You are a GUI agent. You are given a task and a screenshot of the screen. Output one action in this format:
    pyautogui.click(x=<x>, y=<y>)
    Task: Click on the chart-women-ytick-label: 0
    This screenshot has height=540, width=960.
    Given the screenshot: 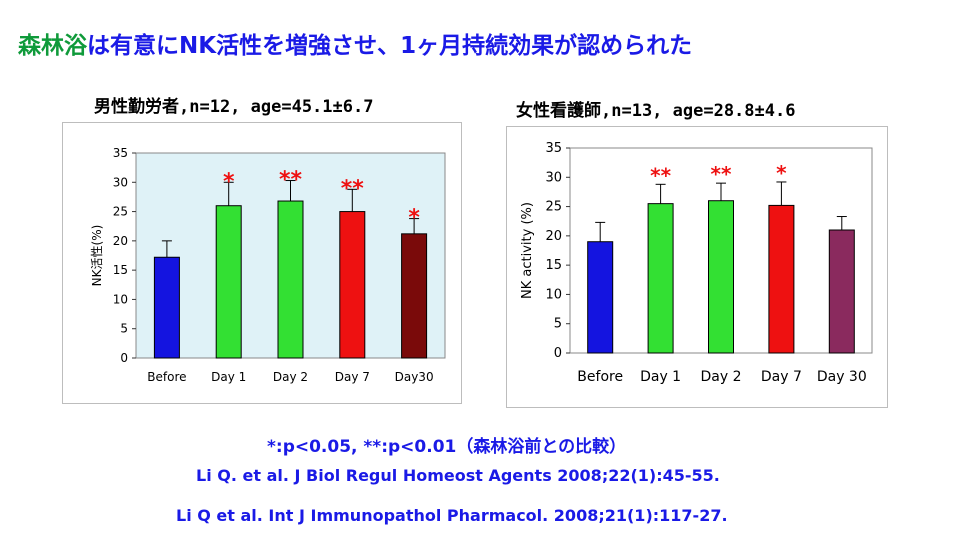 What is the action you would take?
    pyautogui.click(x=558, y=353)
    